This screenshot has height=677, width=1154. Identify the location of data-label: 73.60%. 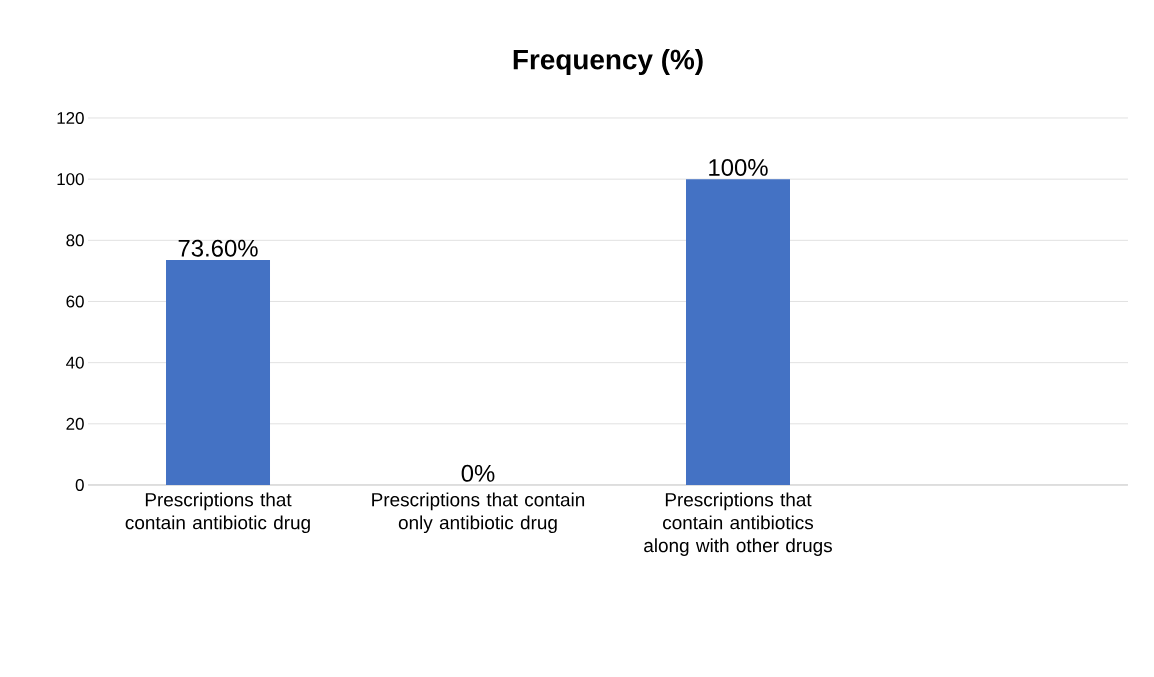
(218, 248).